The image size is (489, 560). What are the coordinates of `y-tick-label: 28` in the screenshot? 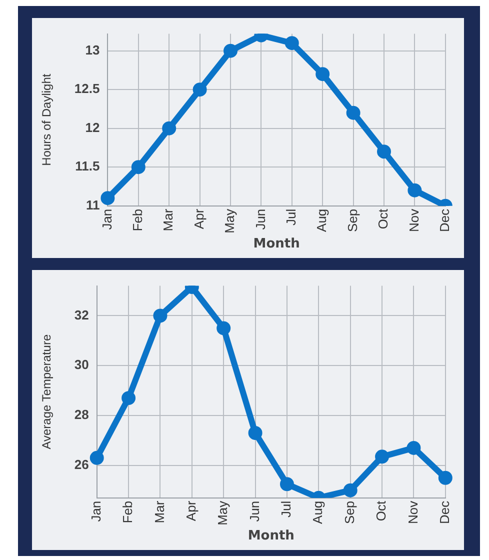 It's located at (81, 414).